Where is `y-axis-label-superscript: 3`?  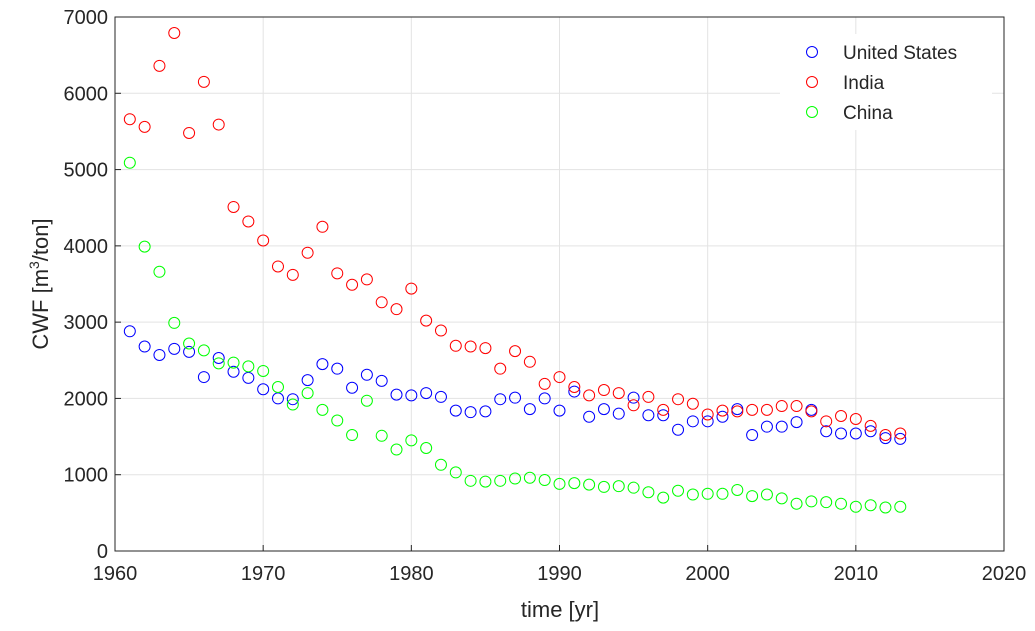
y-axis-label-superscript: 3 is located at coordinates (34, 265).